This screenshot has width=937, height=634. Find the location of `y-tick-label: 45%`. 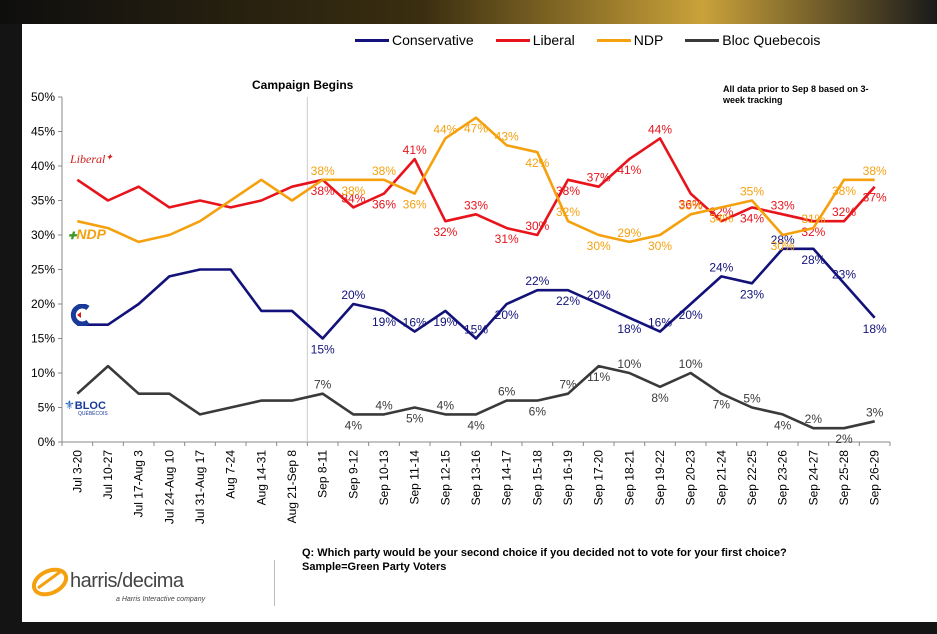

y-tick-label: 45% is located at coordinates (43, 132).